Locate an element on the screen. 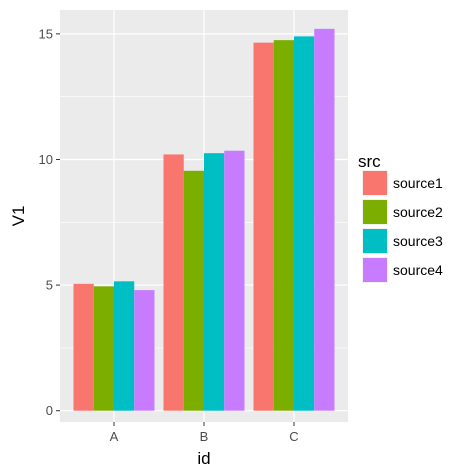 This screenshot has height=474, width=474. x-tick-label: A is located at coordinates (114, 436).